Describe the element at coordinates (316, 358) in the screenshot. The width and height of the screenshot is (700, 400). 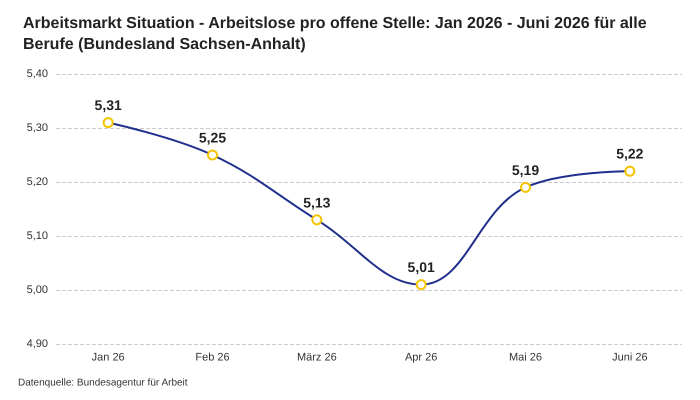
I see `x-tick-label: März 26` at that location.